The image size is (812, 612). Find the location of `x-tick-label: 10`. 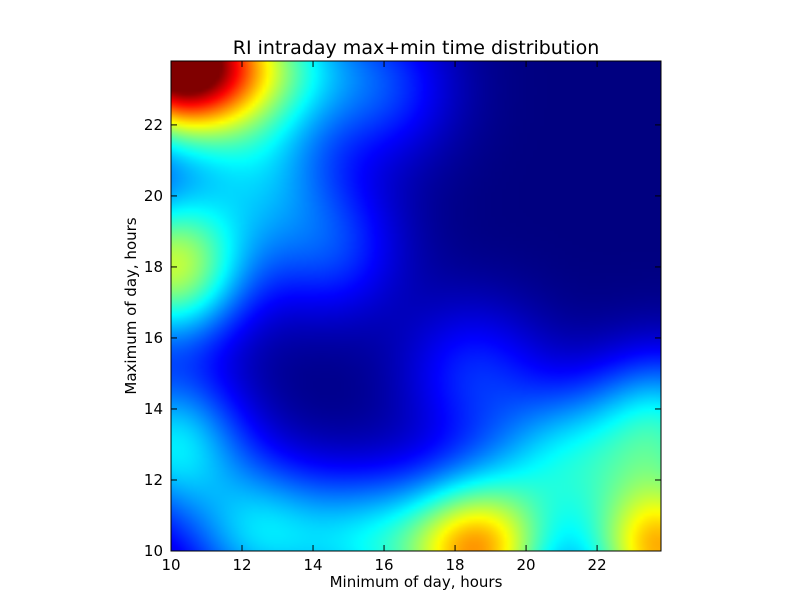

x-tick-label: 10 is located at coordinates (170, 565).